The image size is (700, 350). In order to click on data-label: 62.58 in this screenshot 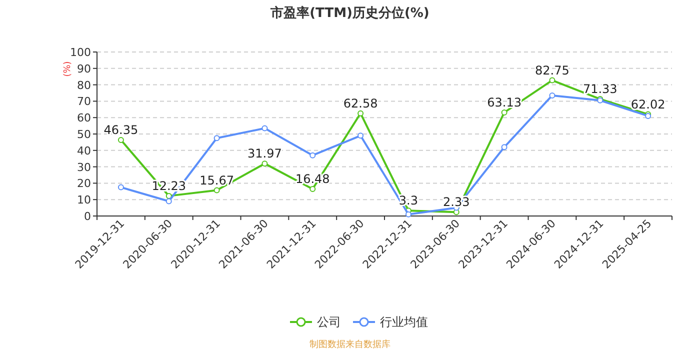, I will do `click(360, 103)`.